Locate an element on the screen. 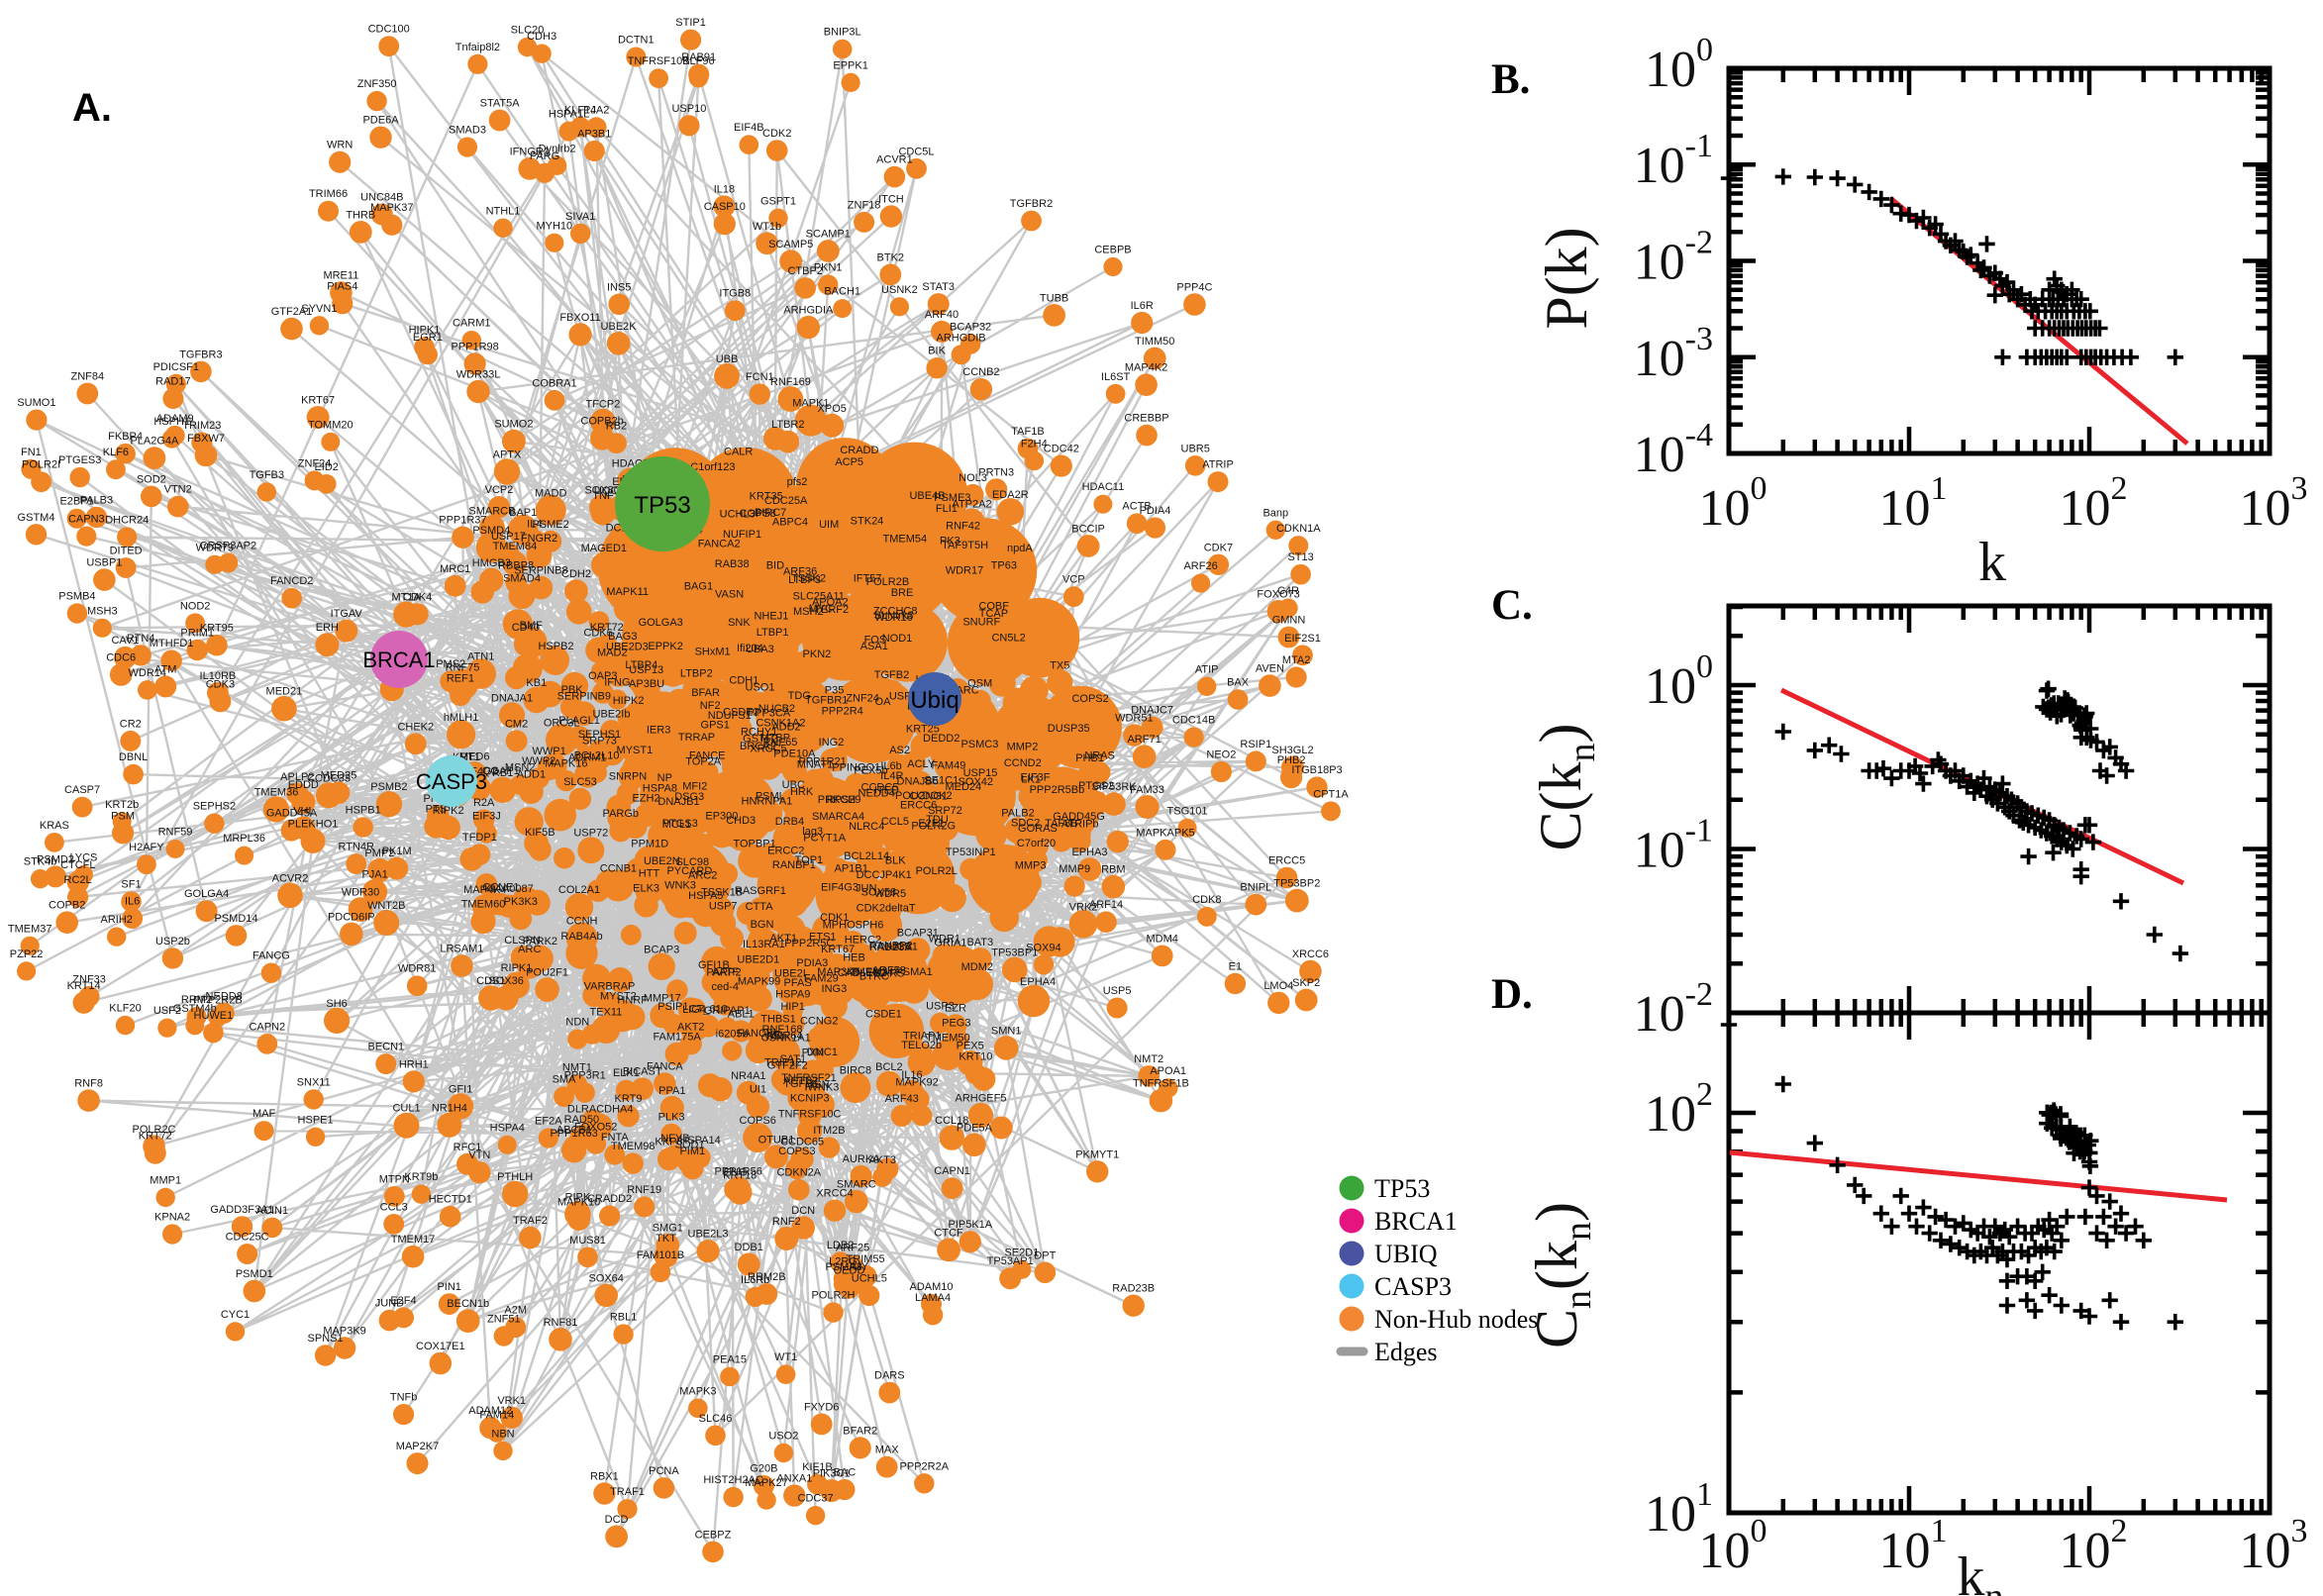 The width and height of the screenshot is (2323, 1596). svg-text: SMG1 is located at coordinates (668, 1229).